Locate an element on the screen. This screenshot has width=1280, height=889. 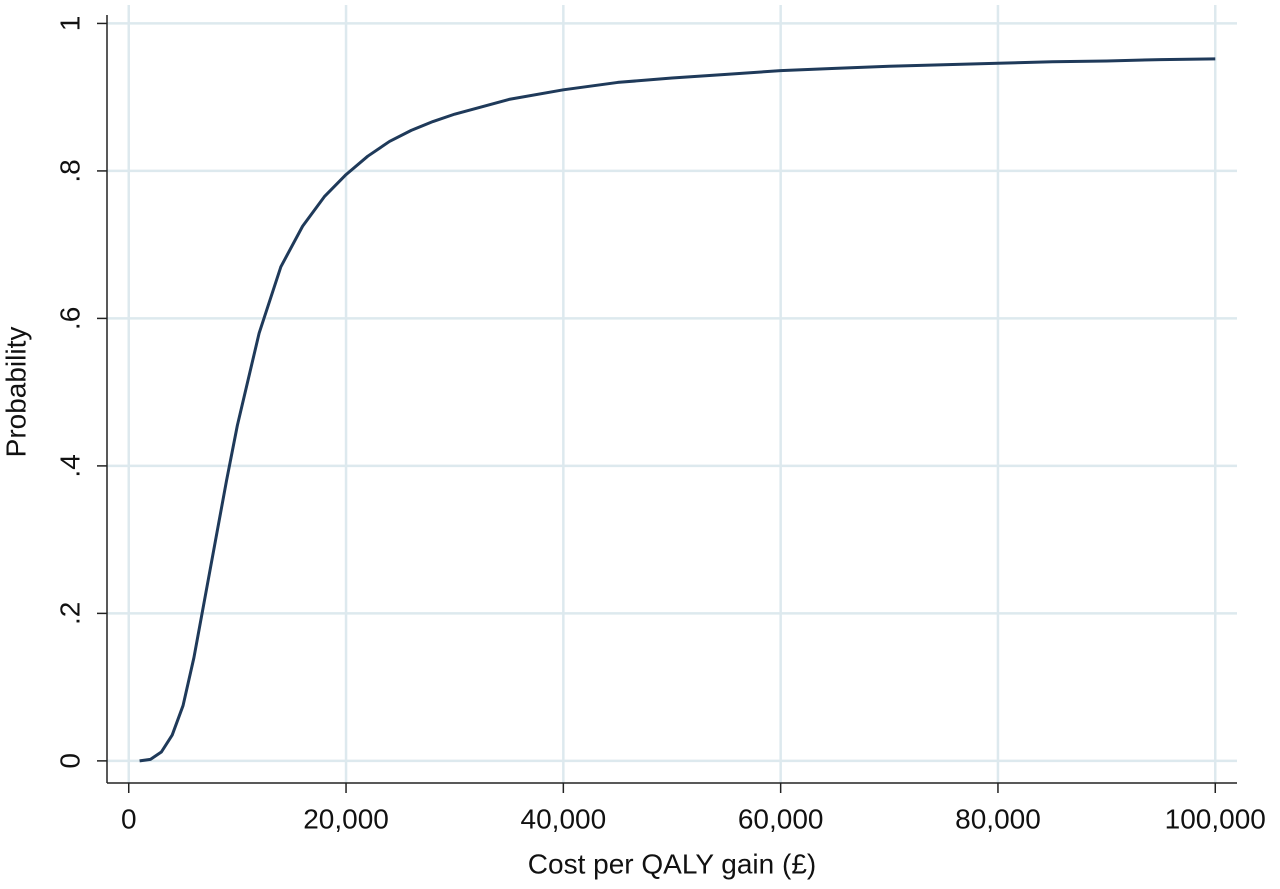
x-axis-label: Cost per QALY gain (£) is located at coordinates (672, 863).